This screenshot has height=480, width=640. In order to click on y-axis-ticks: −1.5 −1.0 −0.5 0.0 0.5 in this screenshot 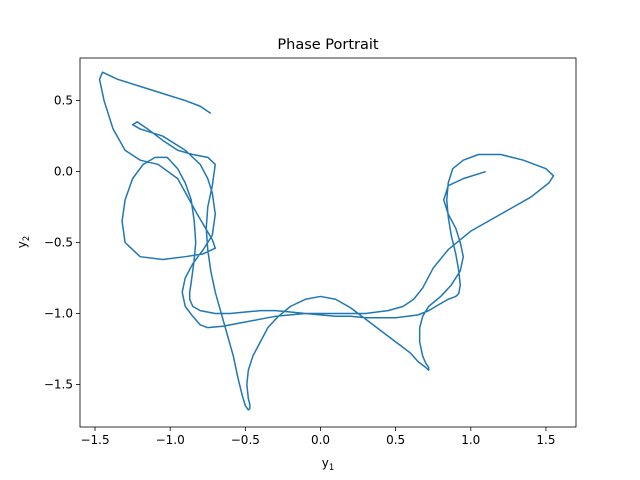, I will do `click(62, 242)`.